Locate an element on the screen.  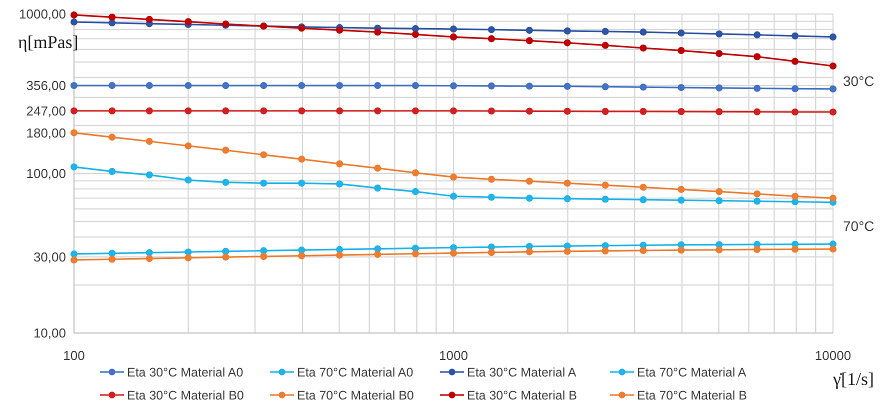
y-axis-title: η[mPas] is located at coordinates (48, 42).